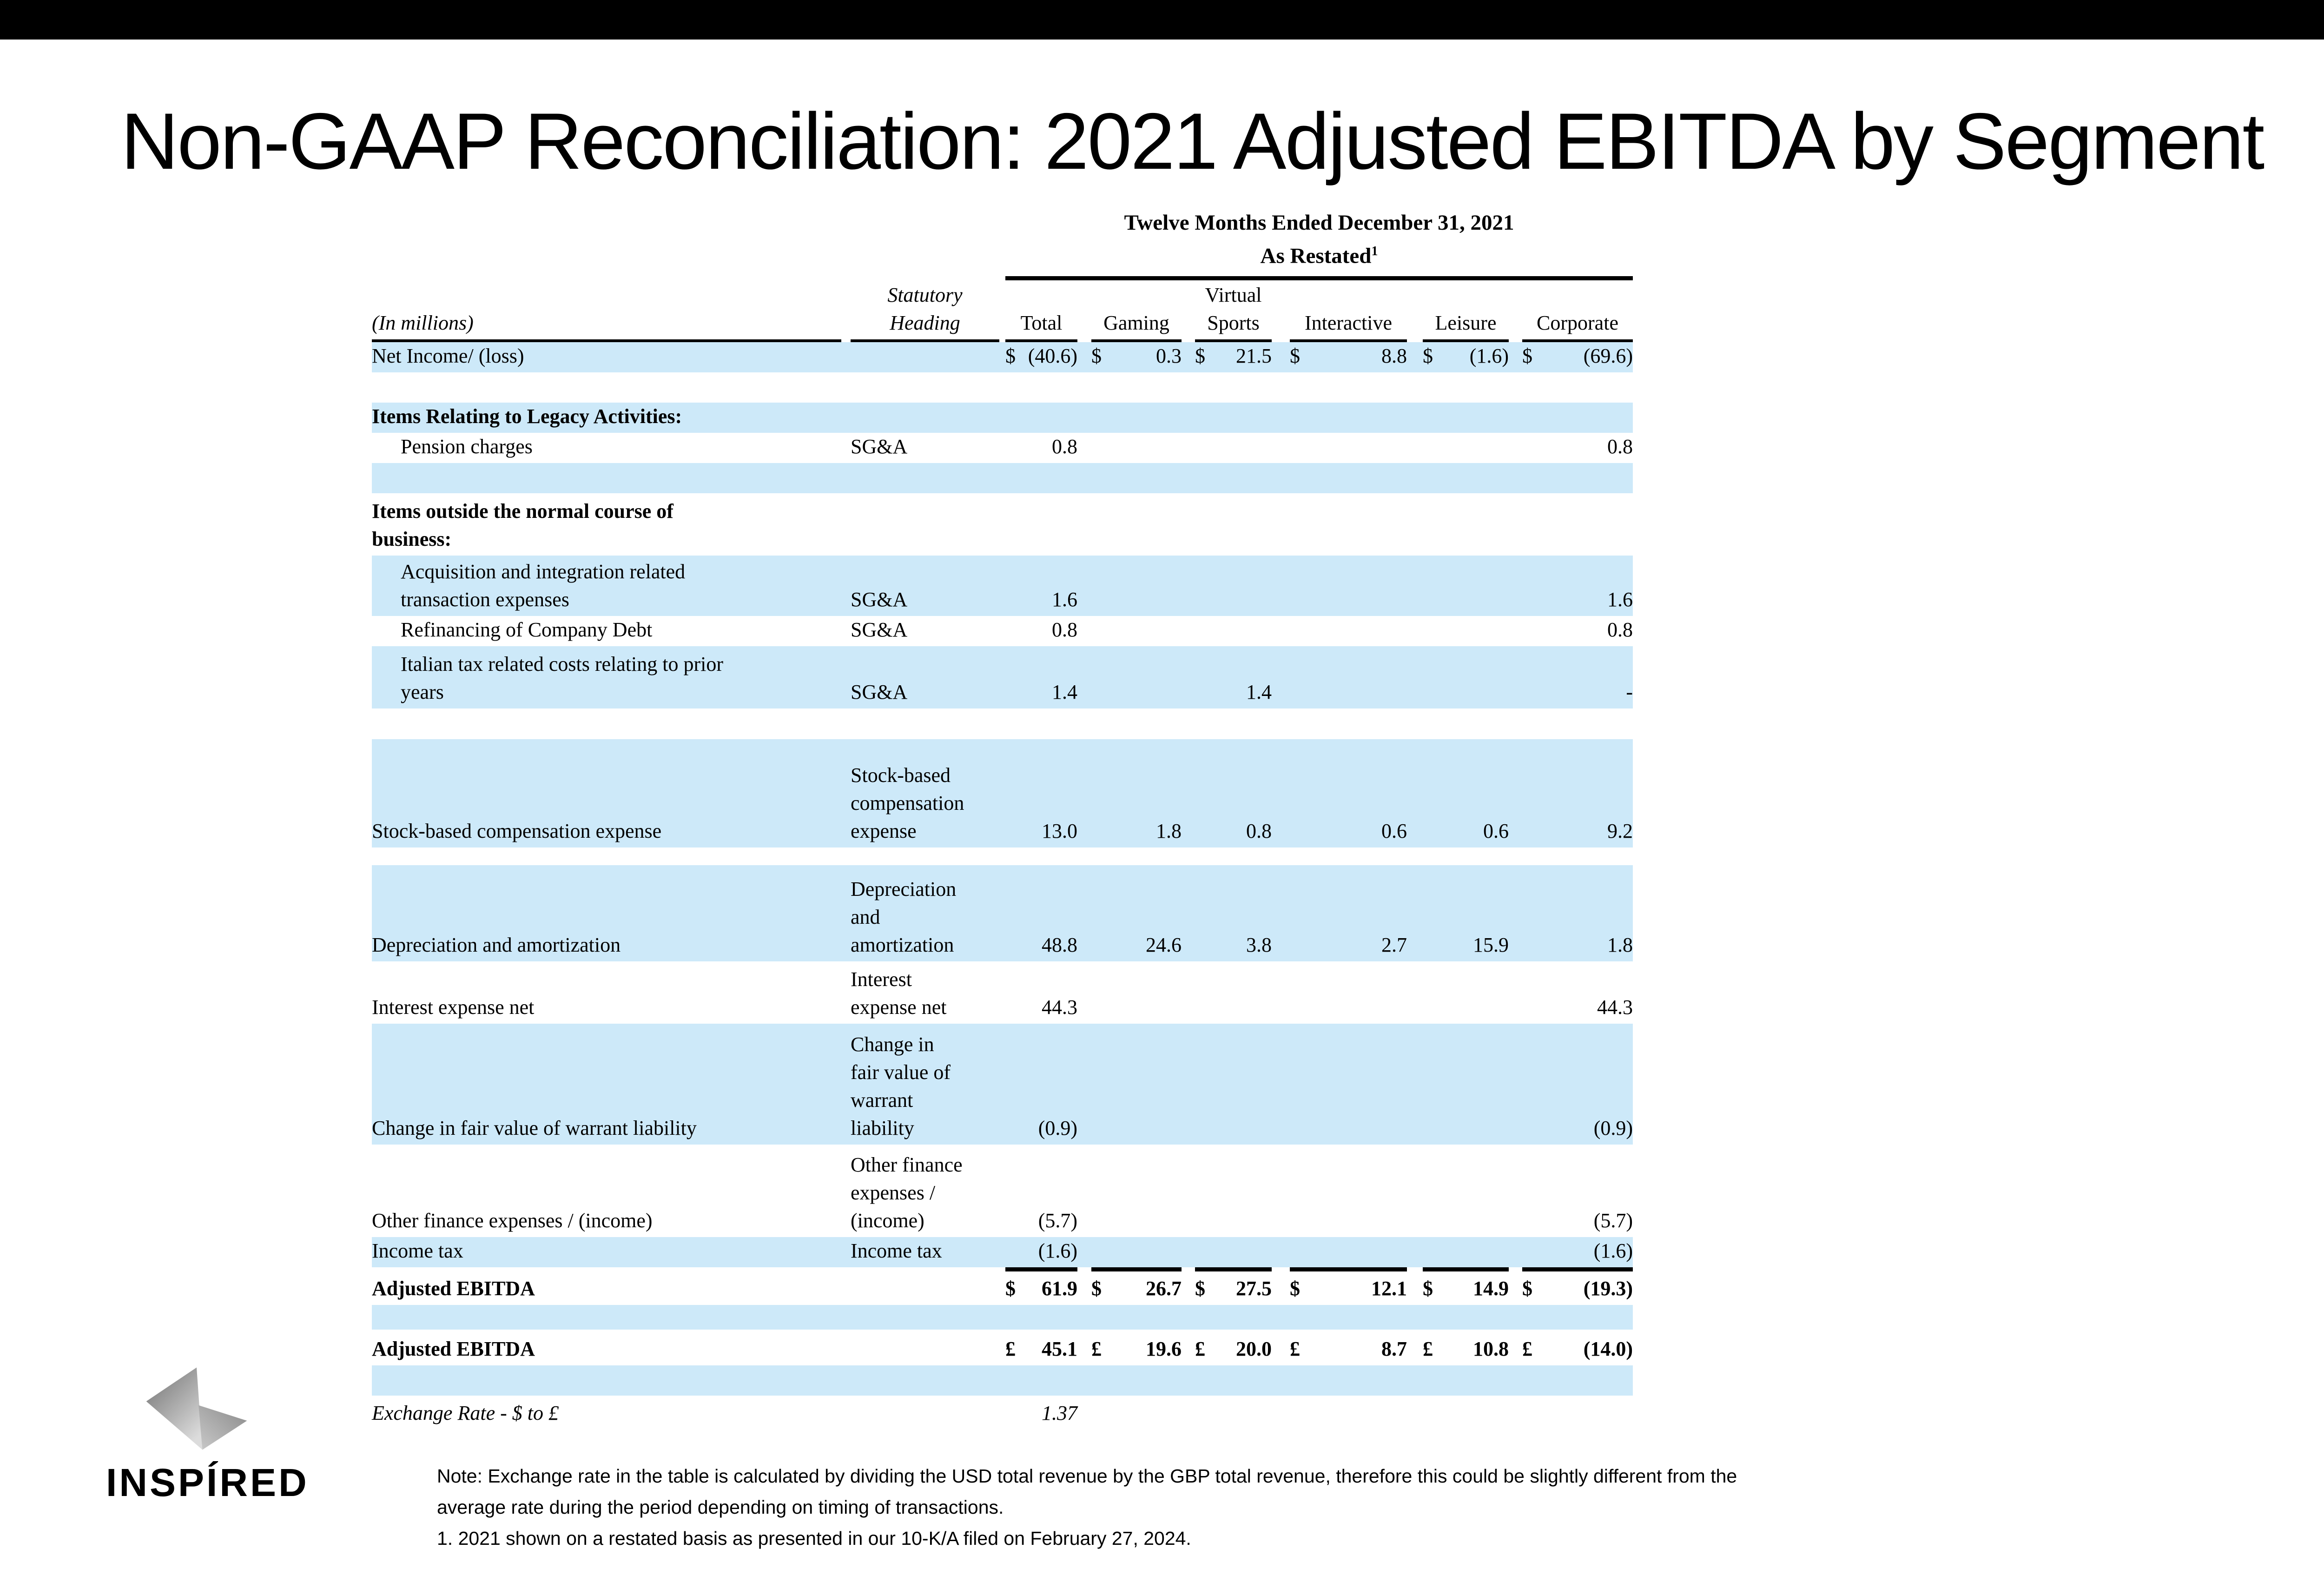 Image resolution: width=2324 pixels, height=1569 pixels. Describe the element at coordinates (1489, 356) in the screenshot. I see `cell-value: (1.6)` at that location.